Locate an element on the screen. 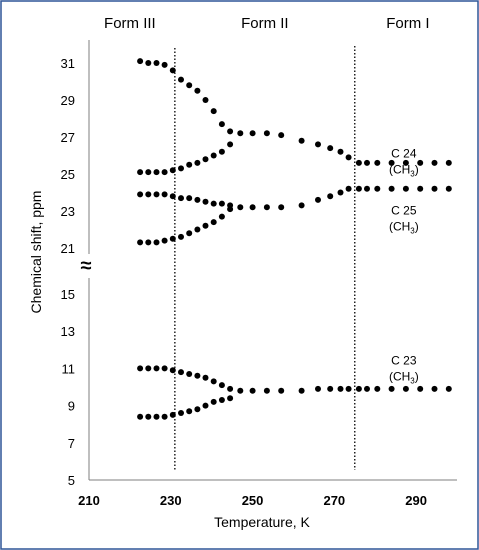 This screenshot has width=479, height=550. series-c-24-lower-branch is located at coordinates (185, 158).